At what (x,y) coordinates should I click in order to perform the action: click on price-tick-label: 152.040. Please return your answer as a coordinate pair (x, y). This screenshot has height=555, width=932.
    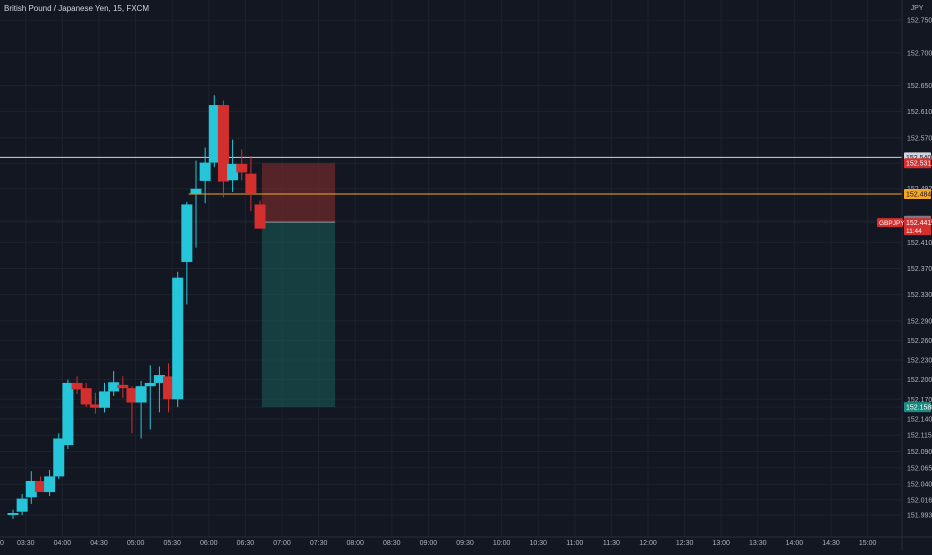
    Looking at the image, I should click on (919, 485).